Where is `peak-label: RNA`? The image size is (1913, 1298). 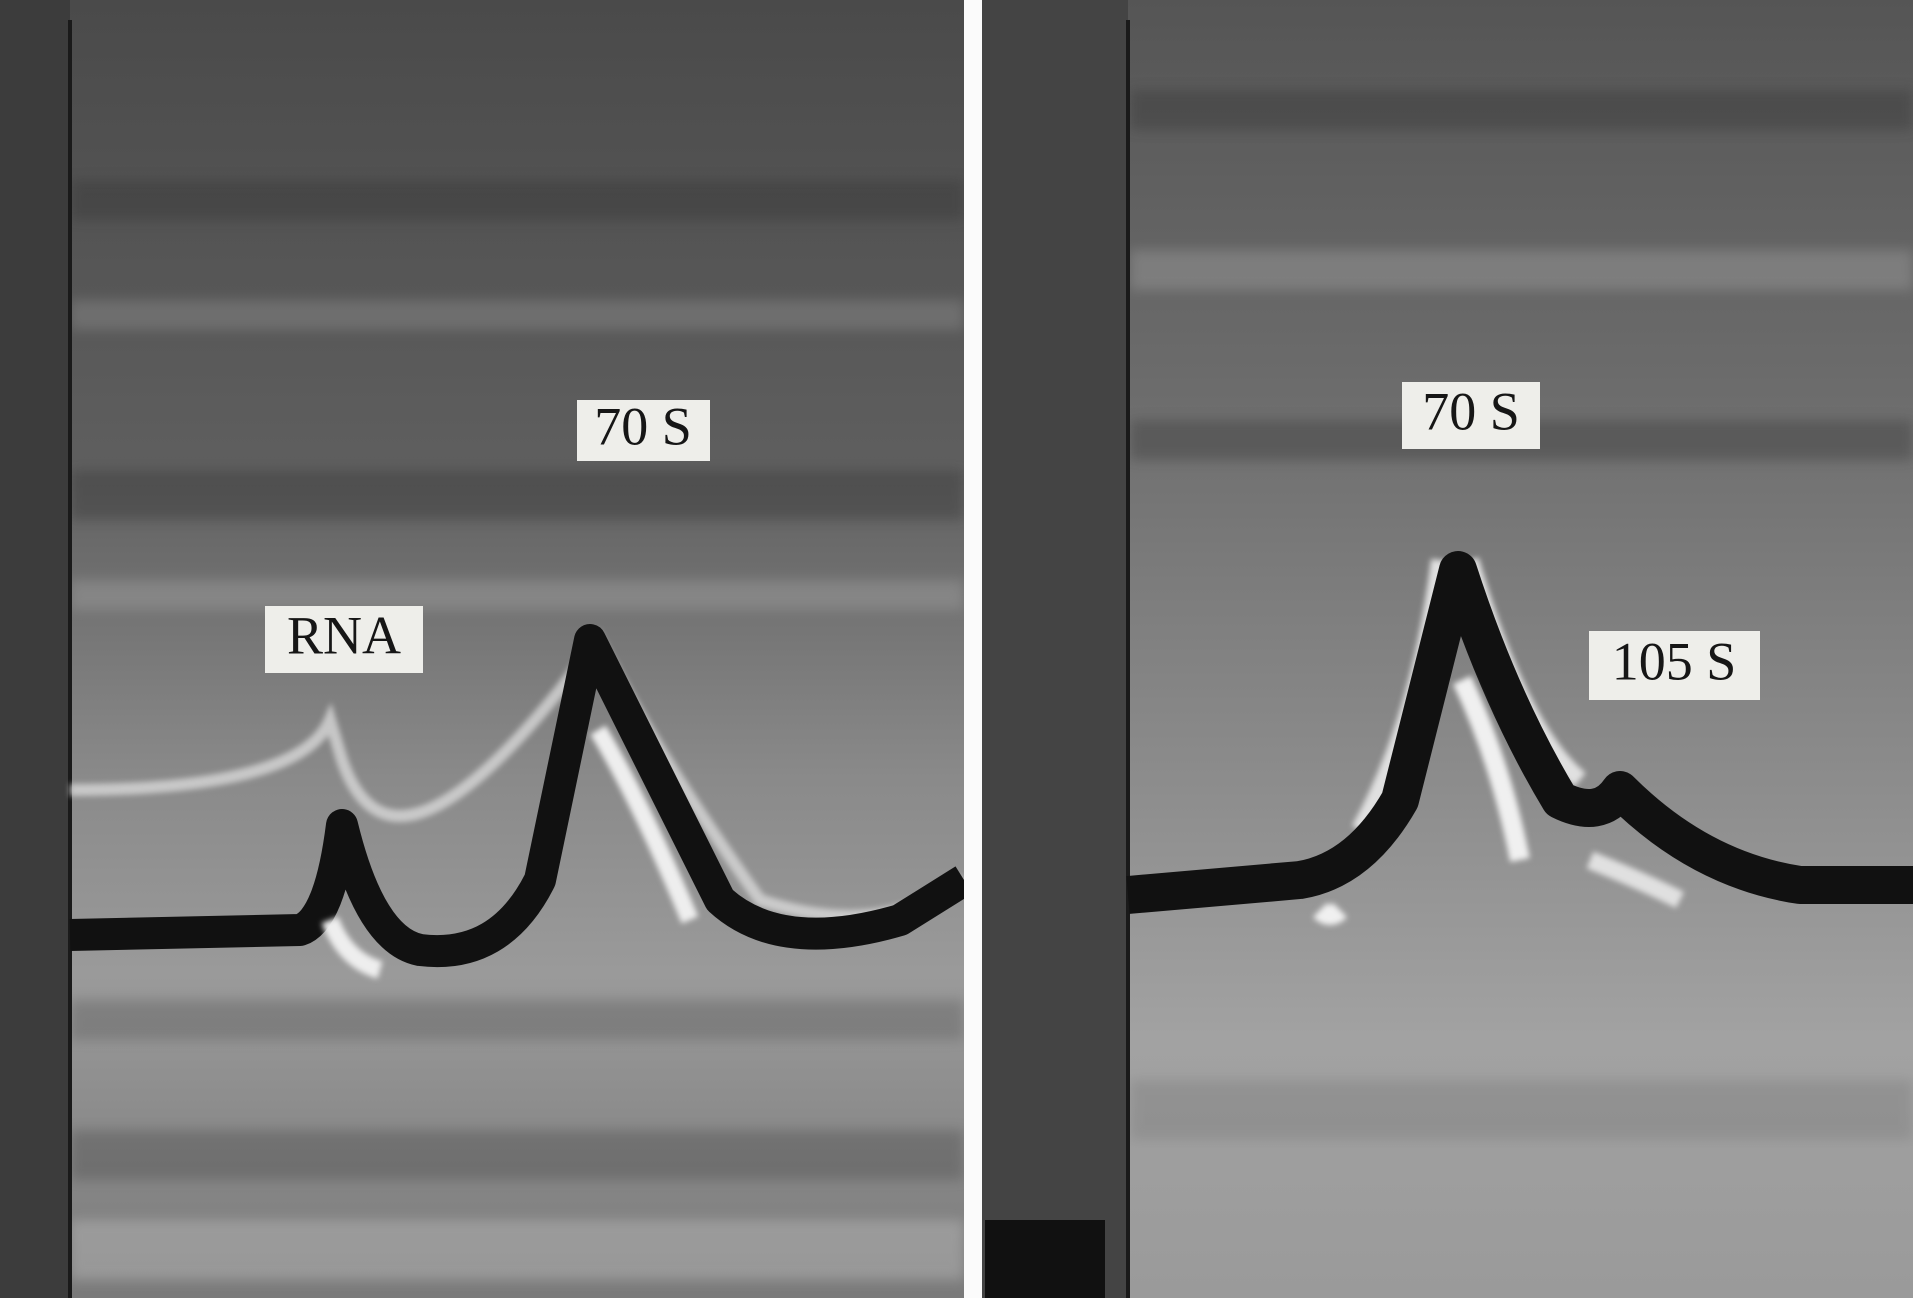
peak-label: RNA is located at coordinates (344, 635).